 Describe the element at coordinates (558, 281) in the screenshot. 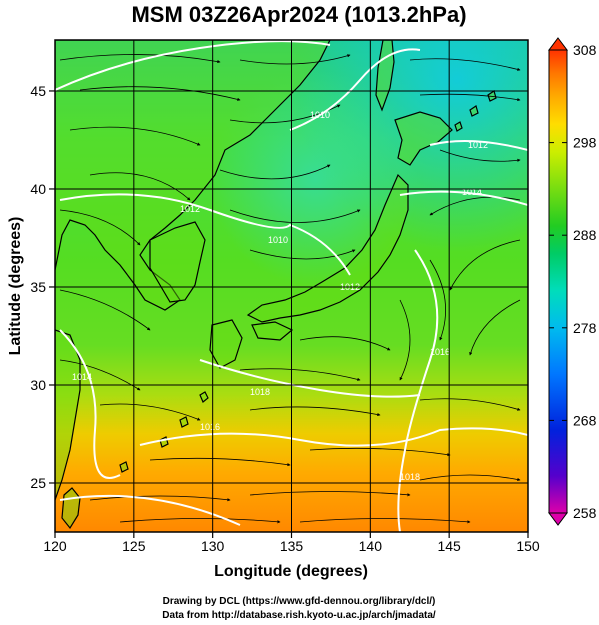

I see `colorbar-bar` at that location.